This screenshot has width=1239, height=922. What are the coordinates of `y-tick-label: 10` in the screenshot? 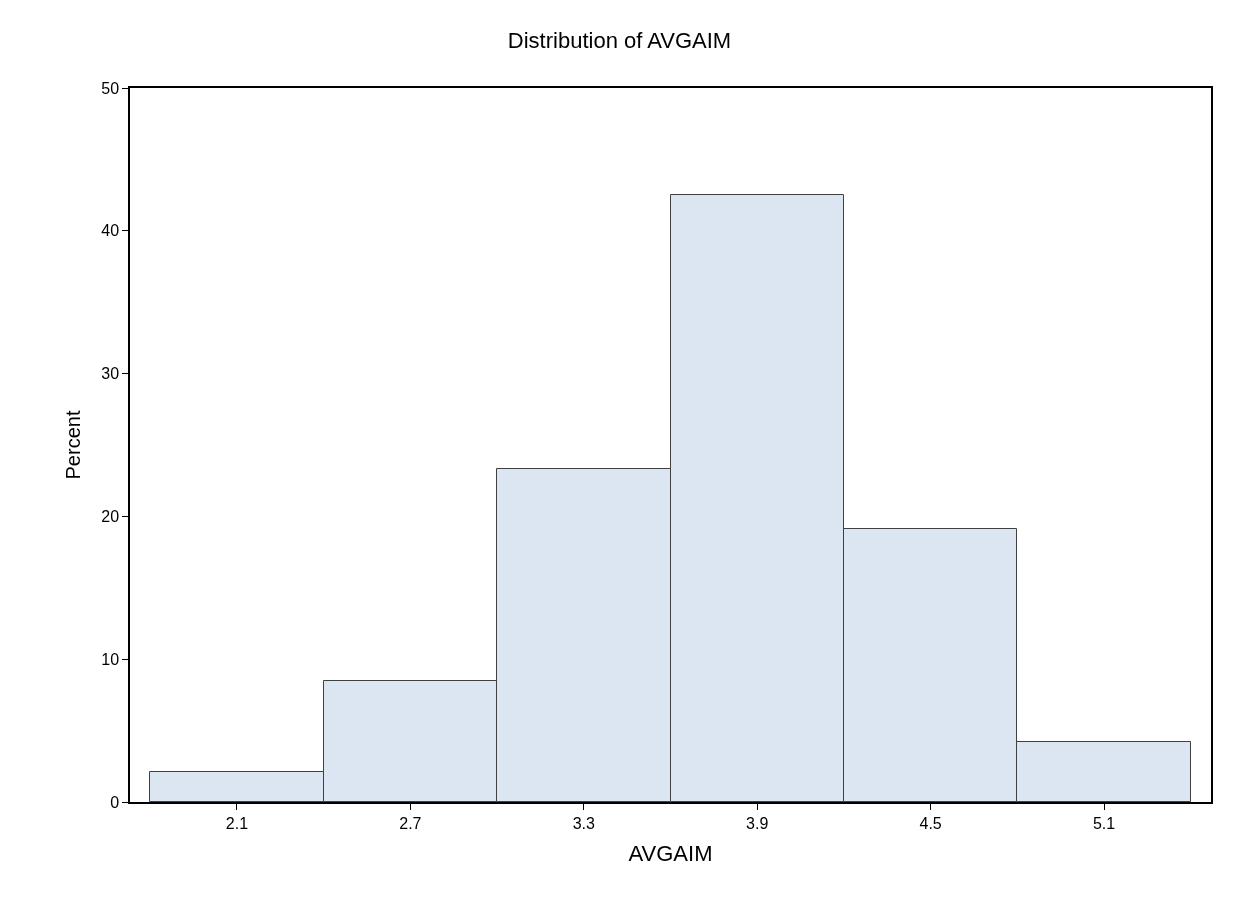 It's located at (110, 659).